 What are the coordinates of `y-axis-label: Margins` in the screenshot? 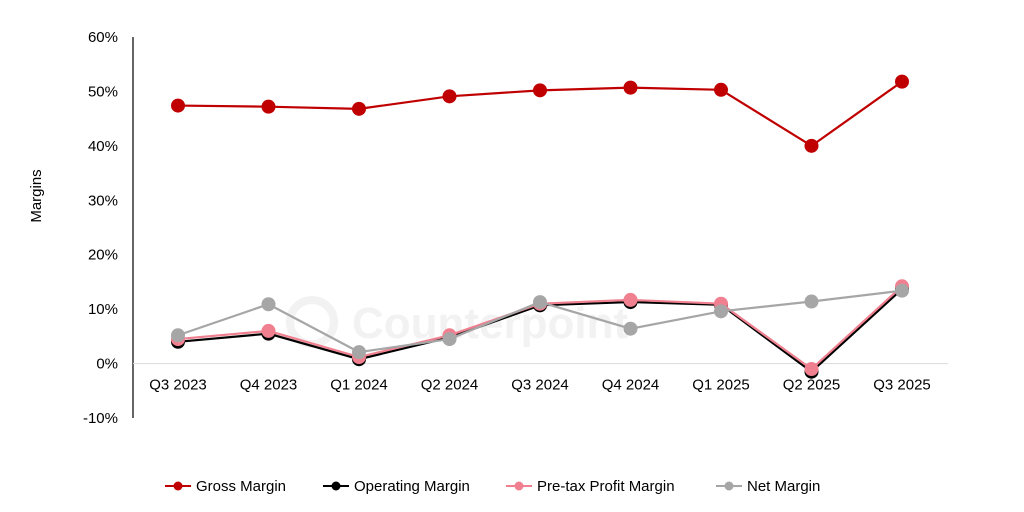 It's located at (36, 195).